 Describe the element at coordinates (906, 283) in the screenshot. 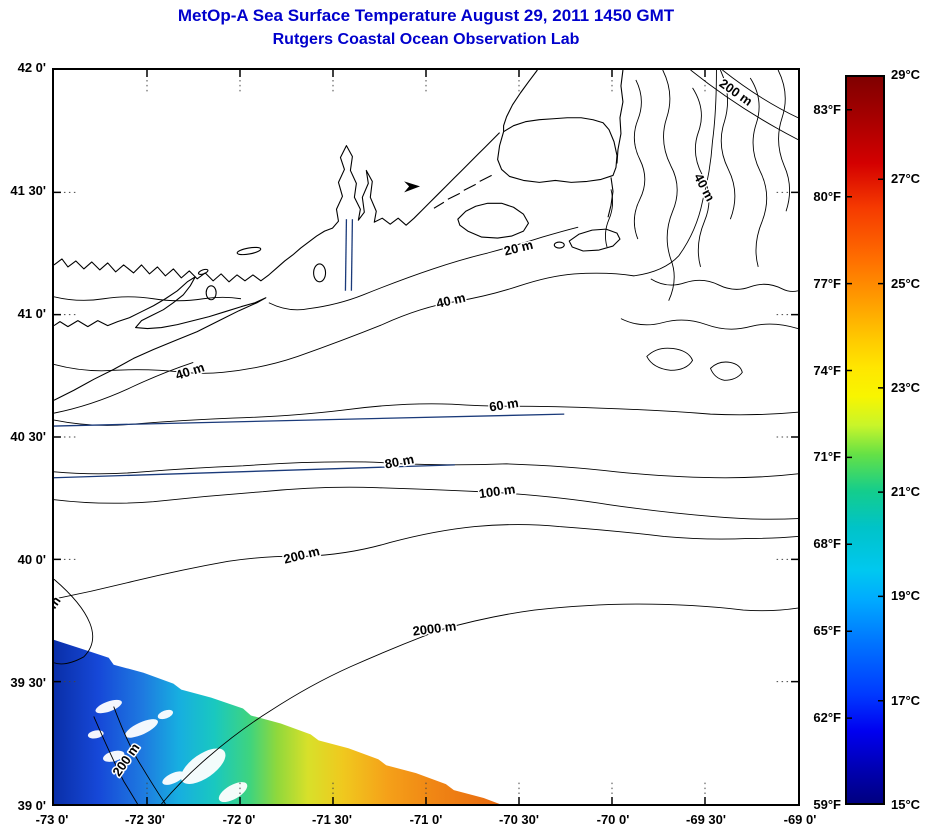

I see `colorbar-celsius-label: 25°C` at that location.